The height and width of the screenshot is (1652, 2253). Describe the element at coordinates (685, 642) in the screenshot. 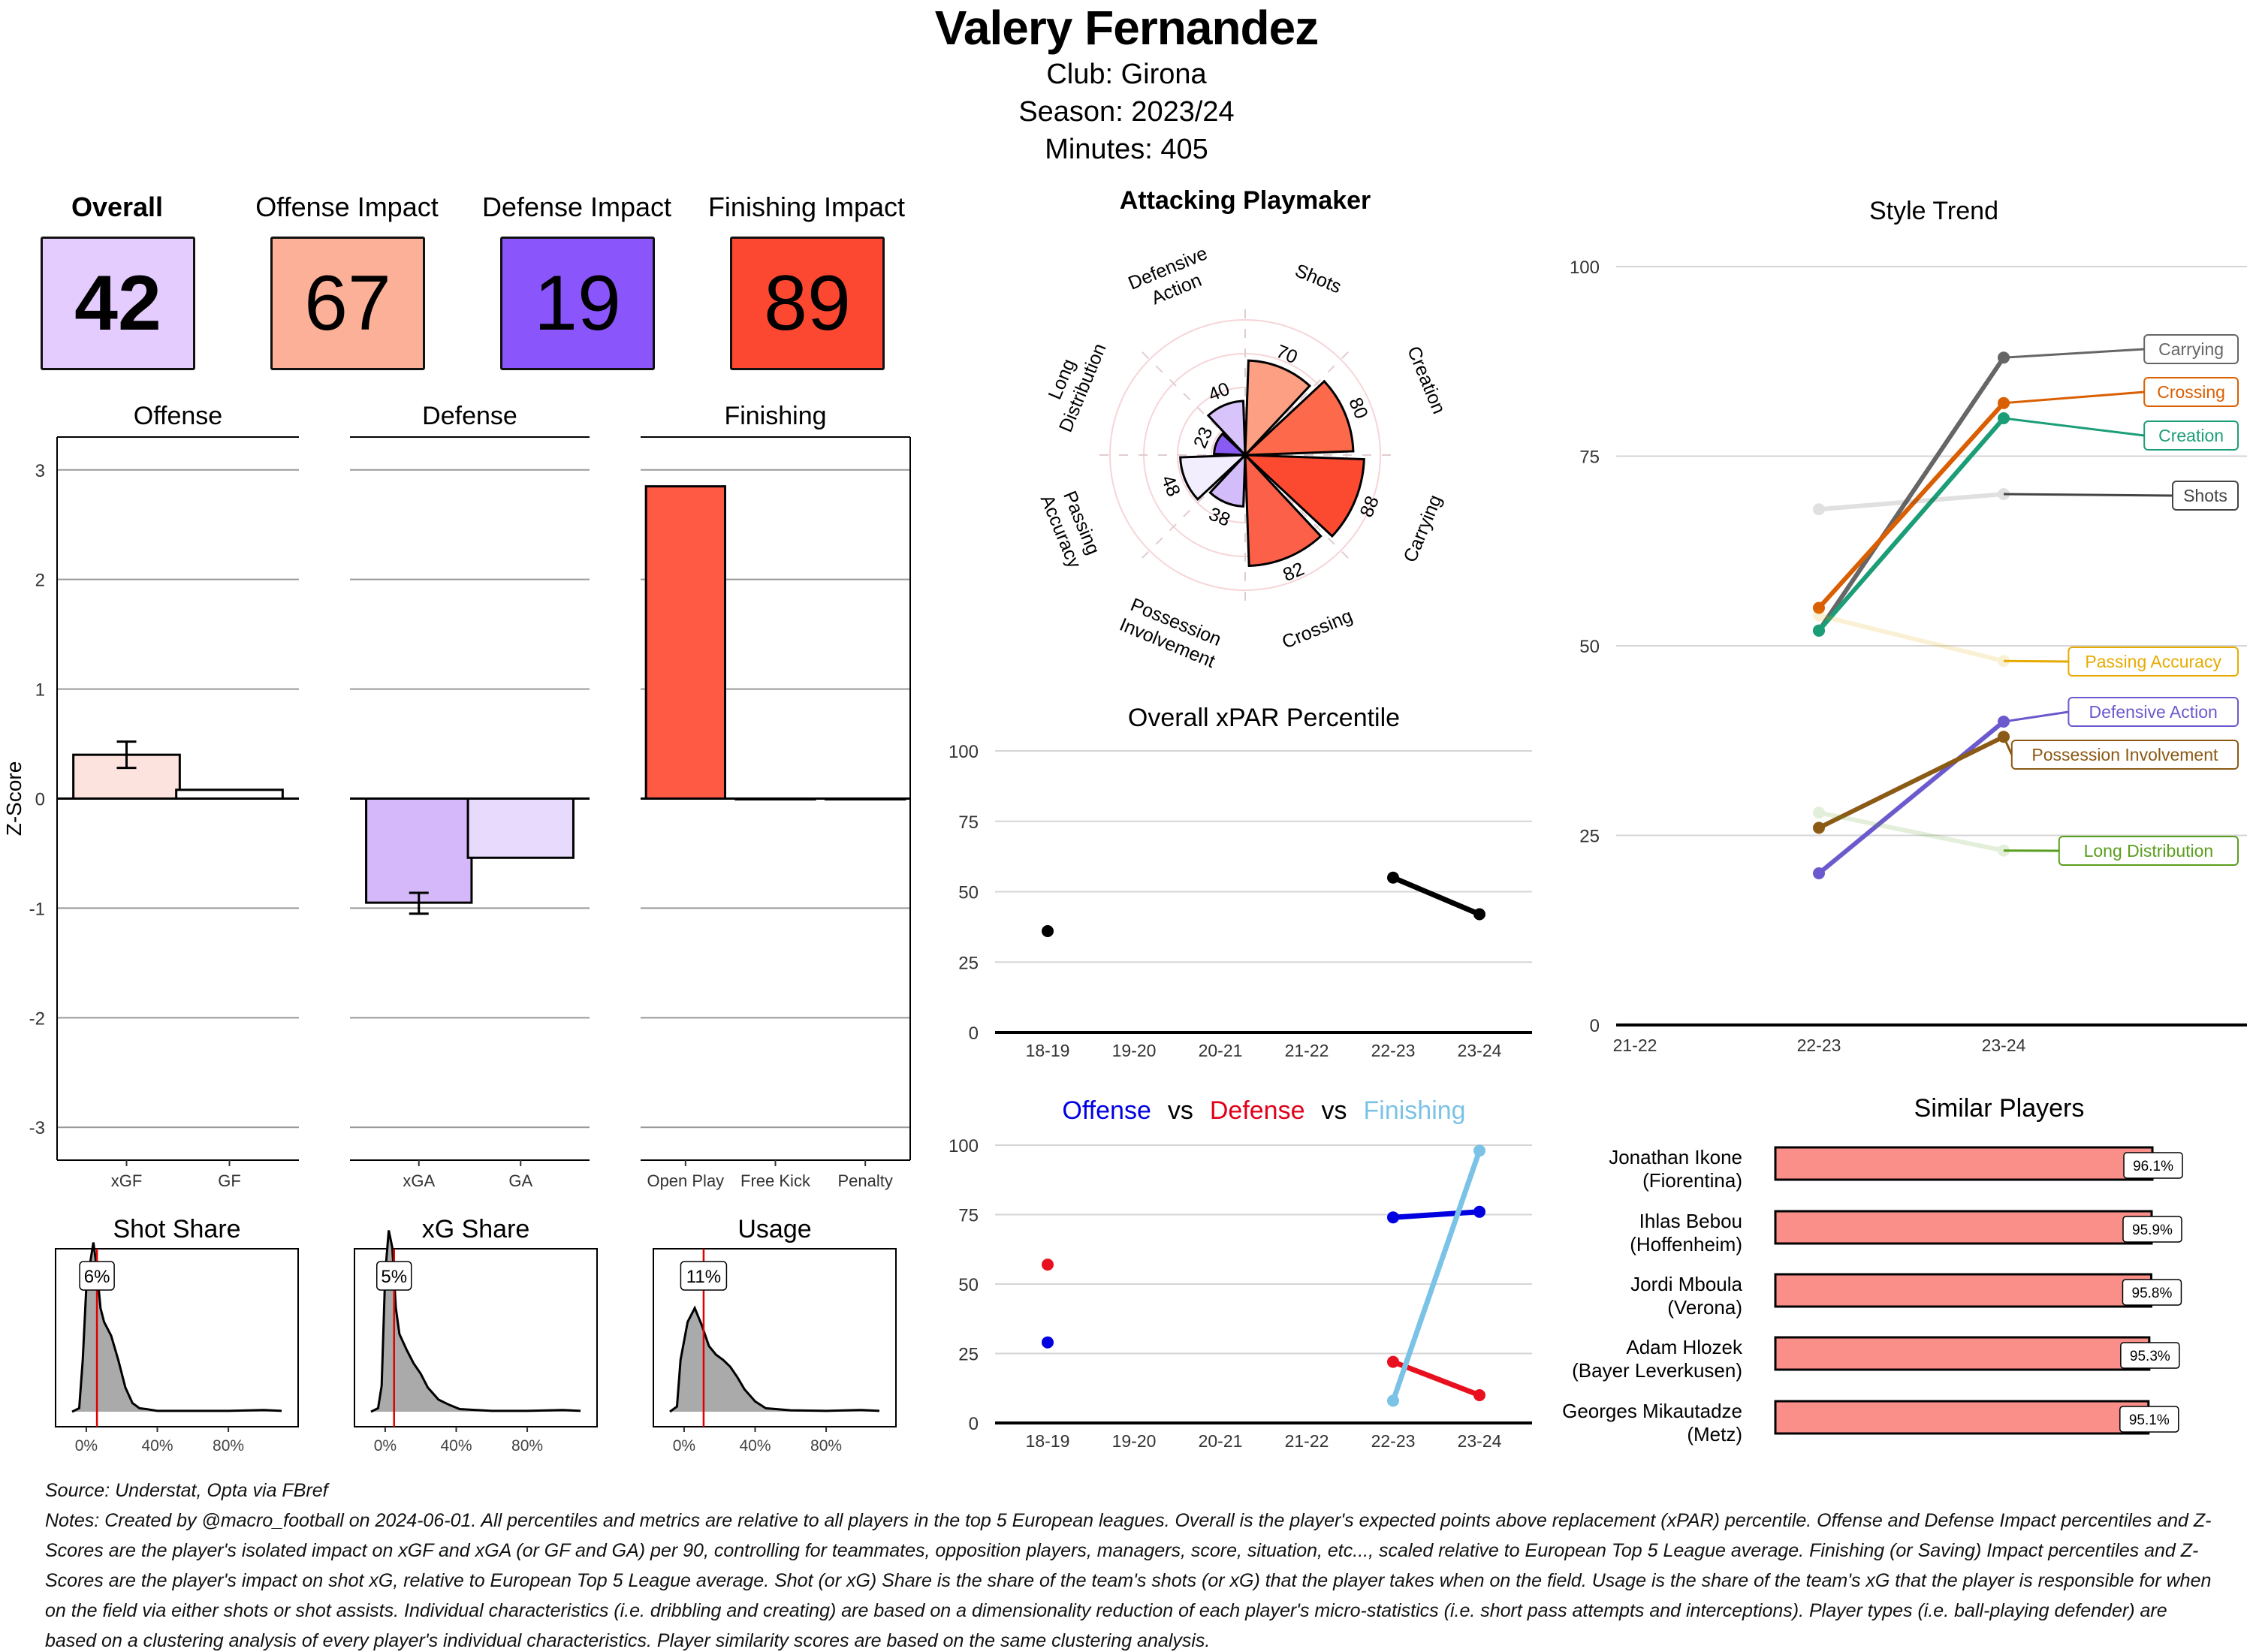

I see `bar-open-play` at that location.